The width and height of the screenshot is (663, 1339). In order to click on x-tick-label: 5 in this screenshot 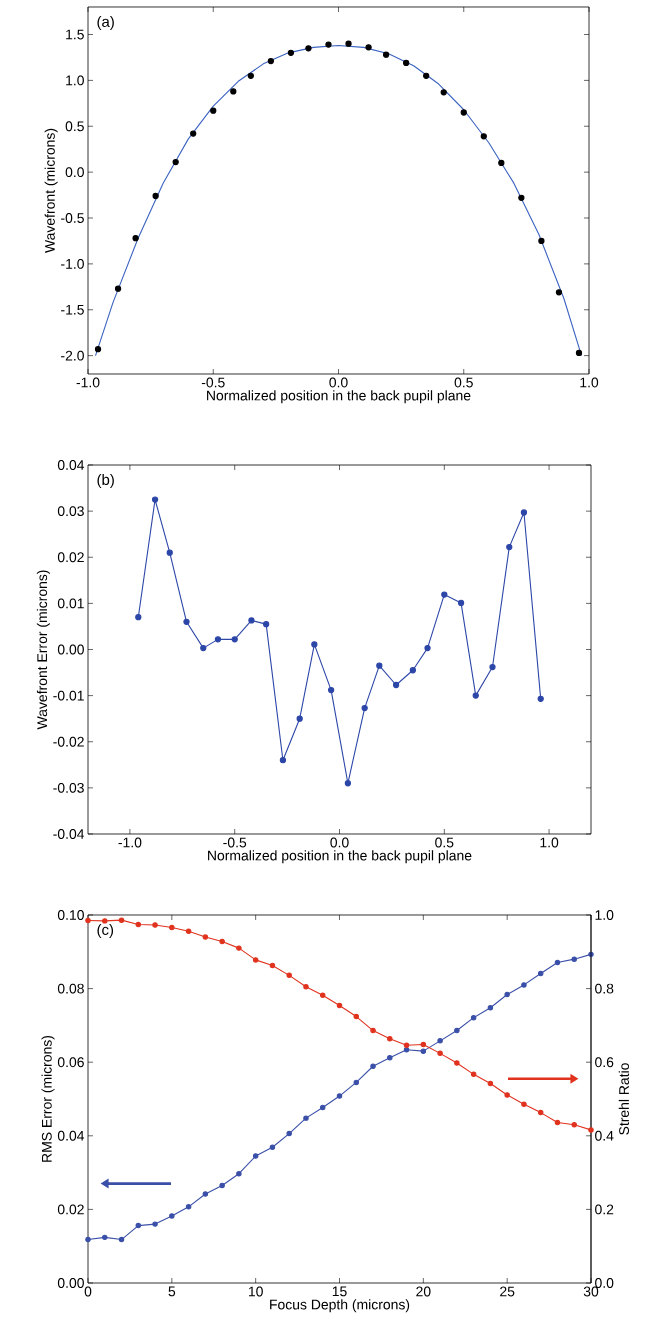, I will do `click(172, 1291)`.